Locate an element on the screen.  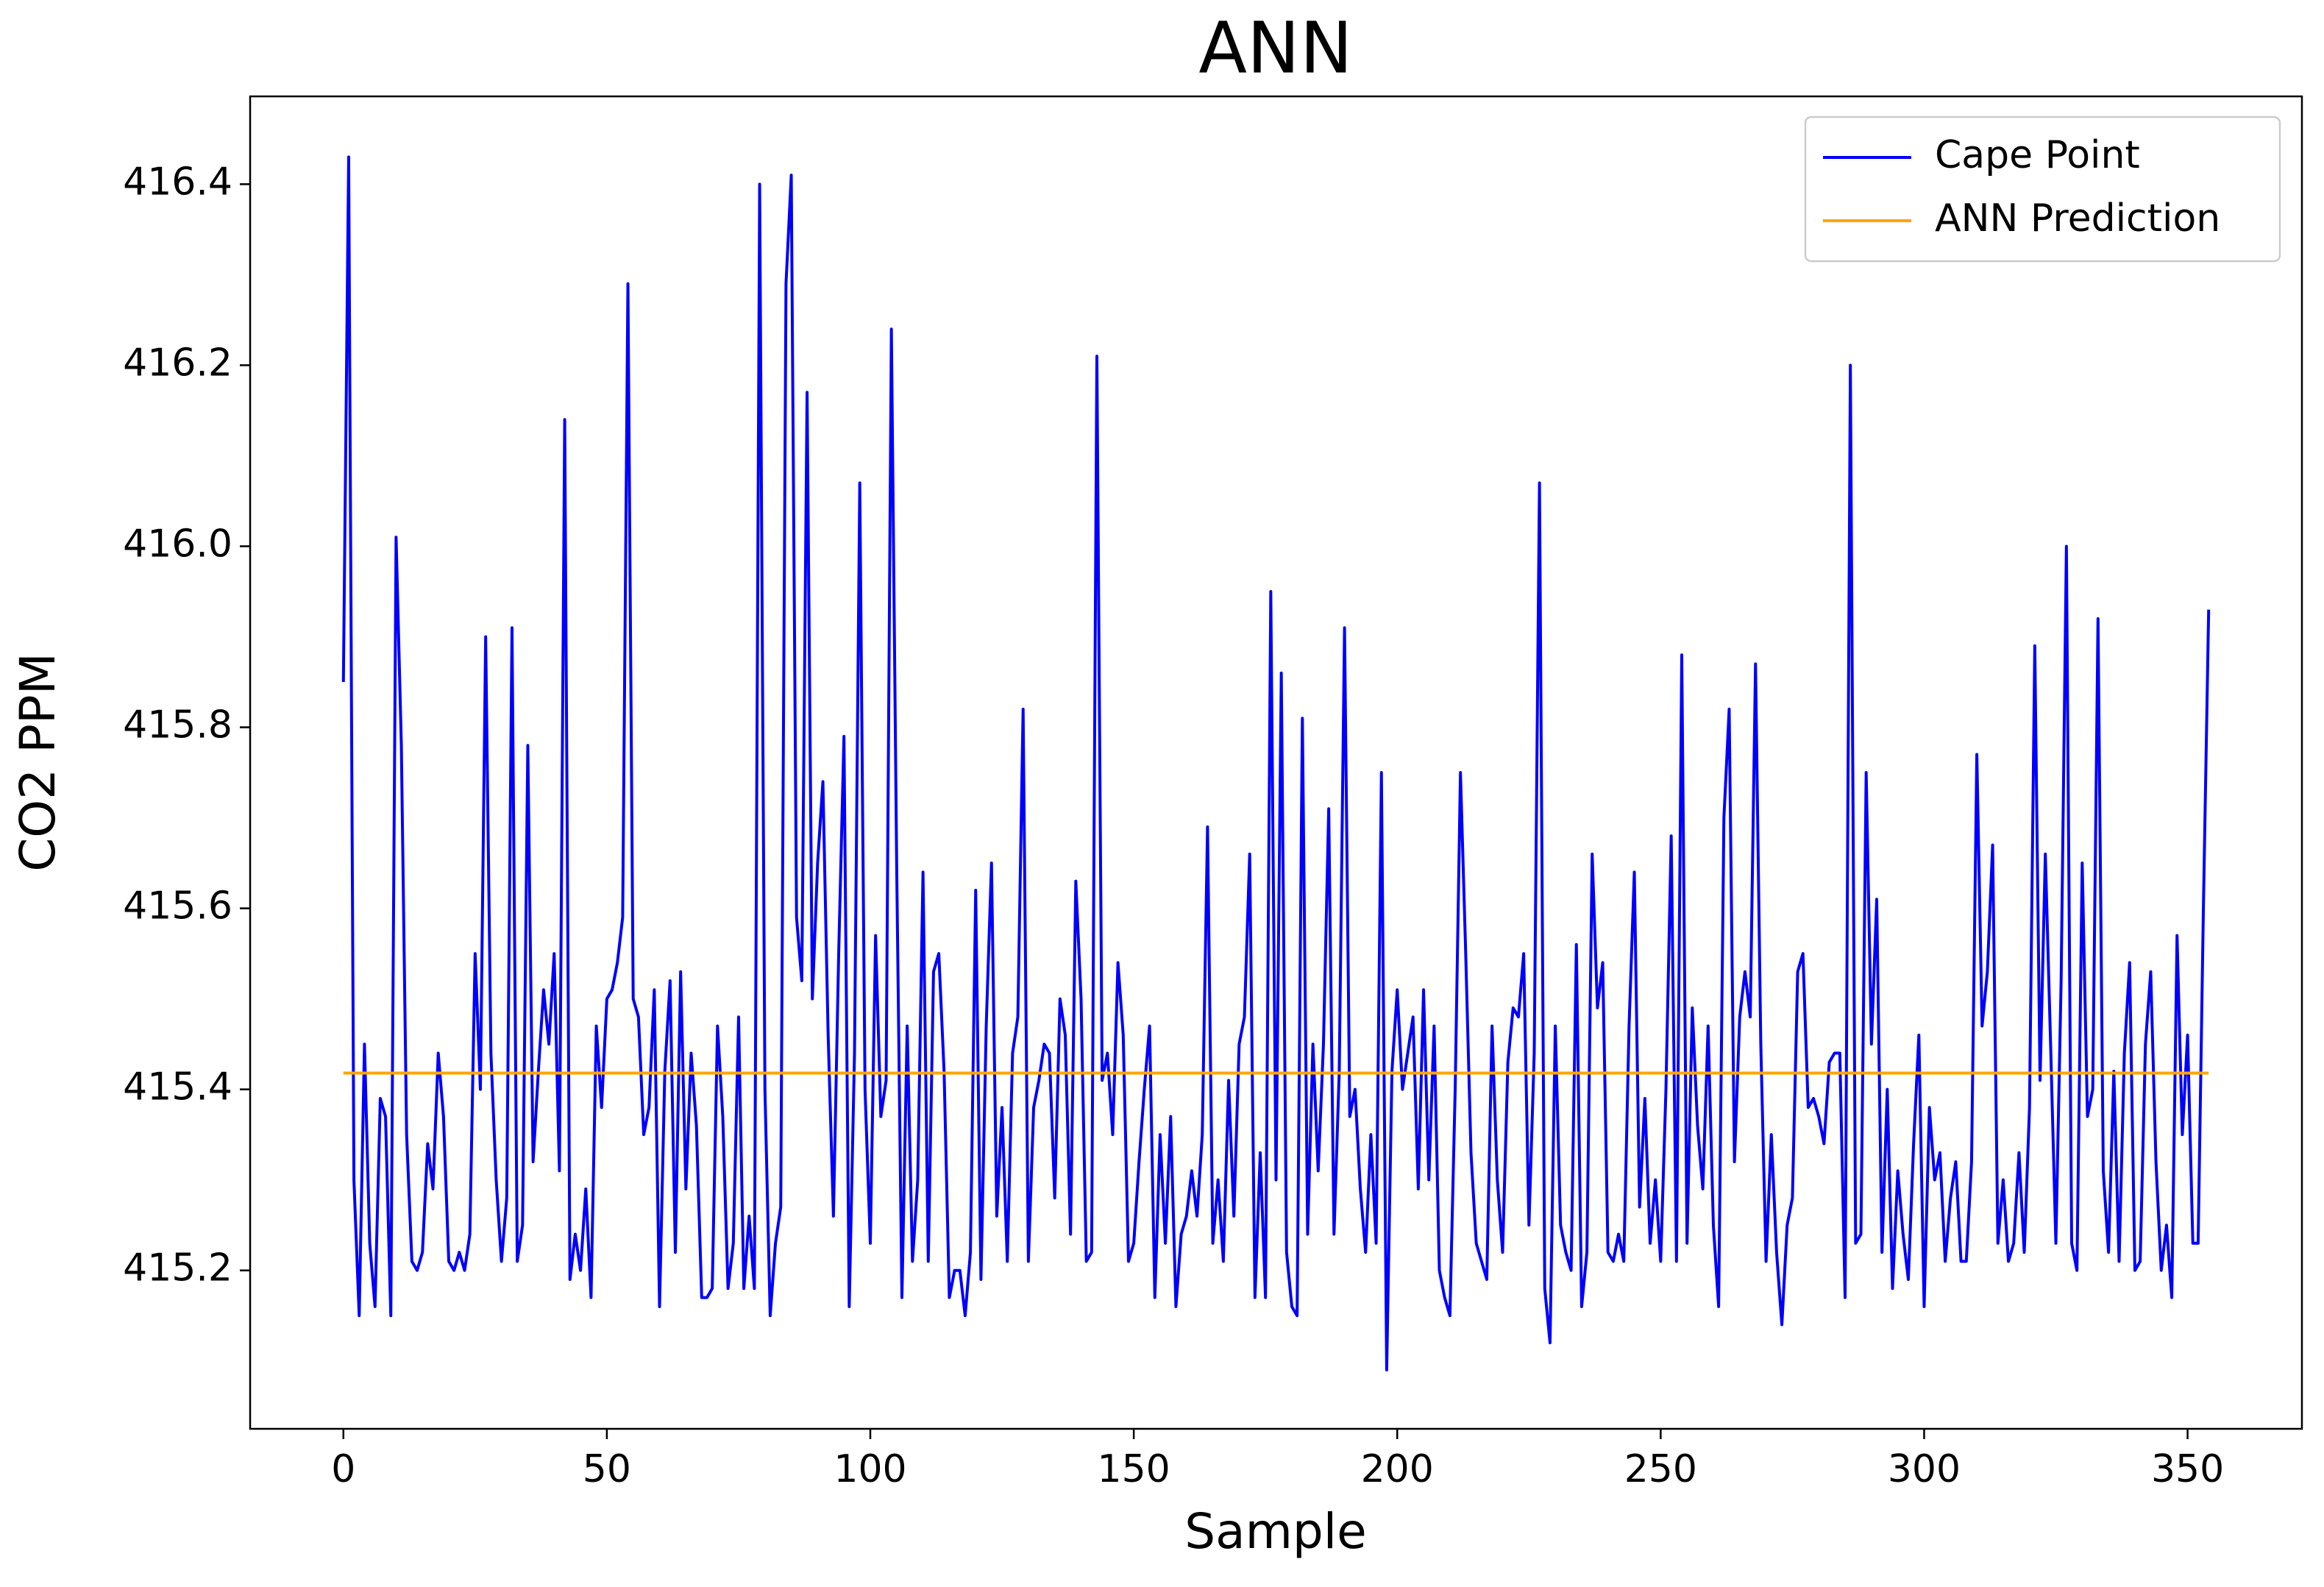
legend-label: ANN Prediction is located at coordinates (2077, 219).